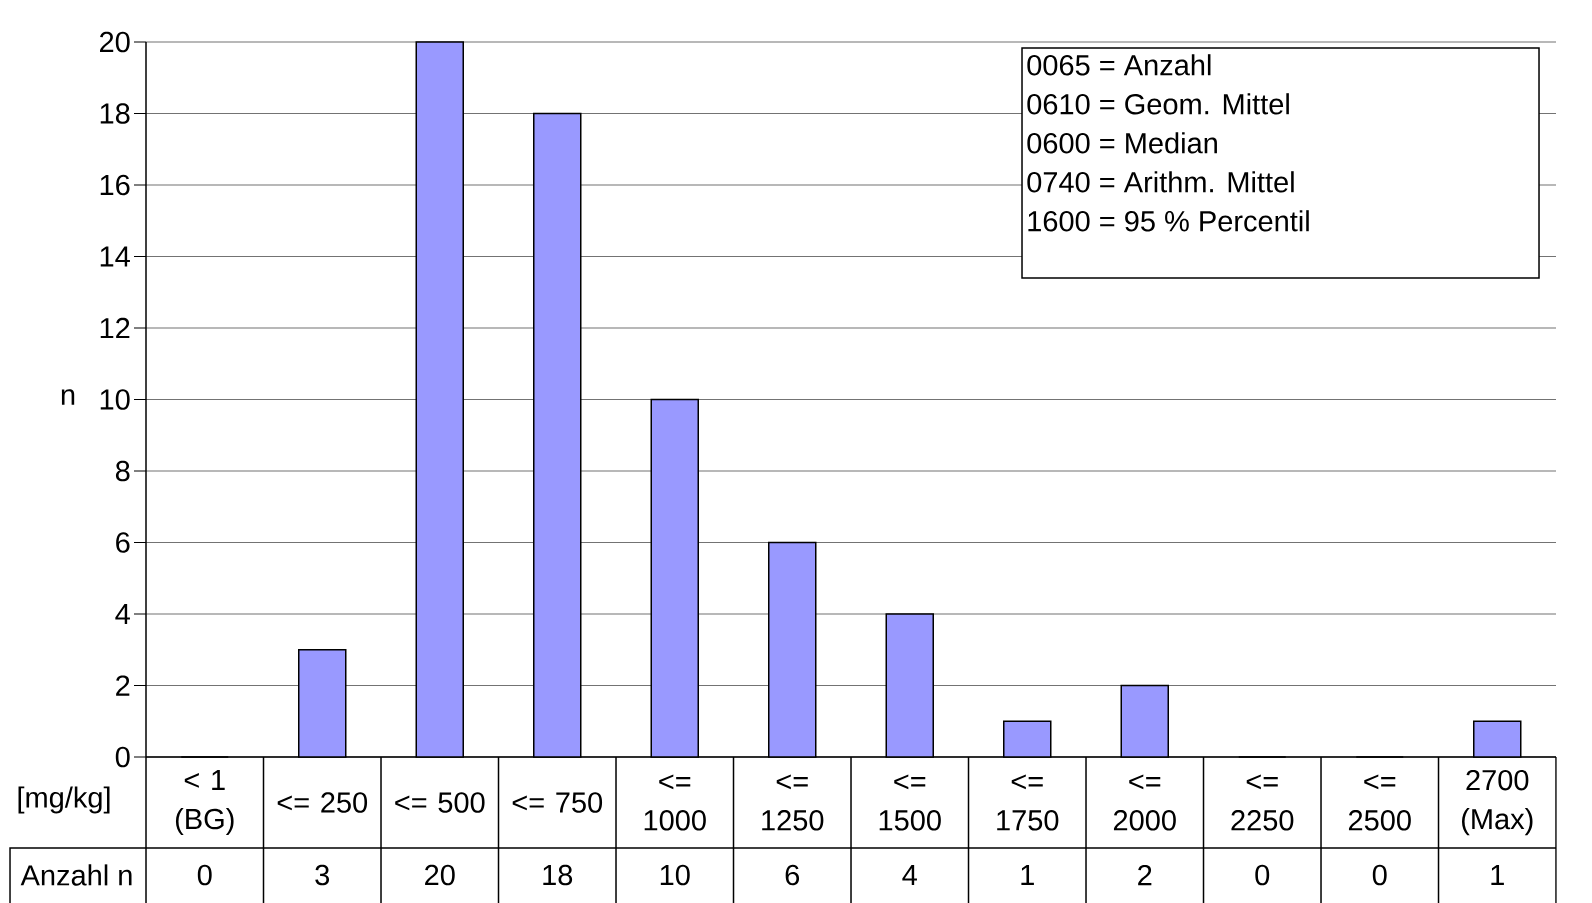  Describe the element at coordinates (557, 802) in the screenshot. I see `x-tick-label: <= 750` at that location.